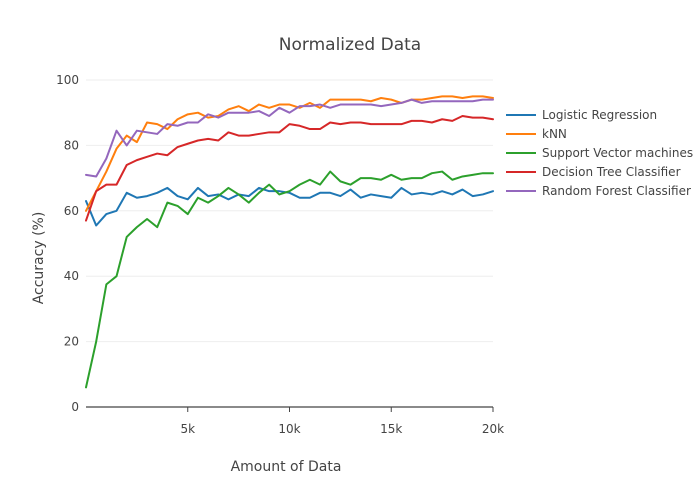  What do you see at coordinates (599, 115) in the screenshot?
I see `legend-label: Logistic Regression` at bounding box center [599, 115].